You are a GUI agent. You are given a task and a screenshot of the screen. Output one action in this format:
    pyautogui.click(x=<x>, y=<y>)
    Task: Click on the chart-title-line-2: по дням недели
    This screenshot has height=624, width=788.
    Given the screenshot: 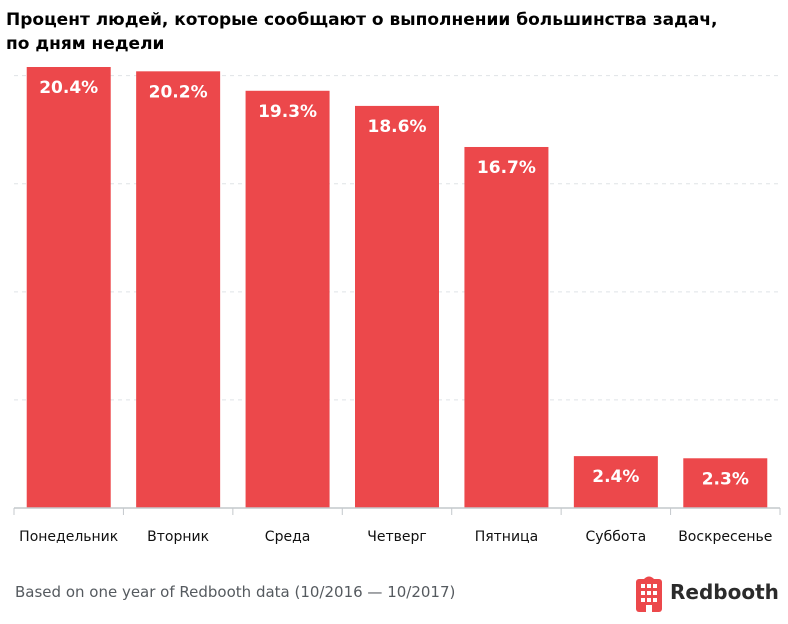 What is the action you would take?
    pyautogui.click(x=85, y=44)
    